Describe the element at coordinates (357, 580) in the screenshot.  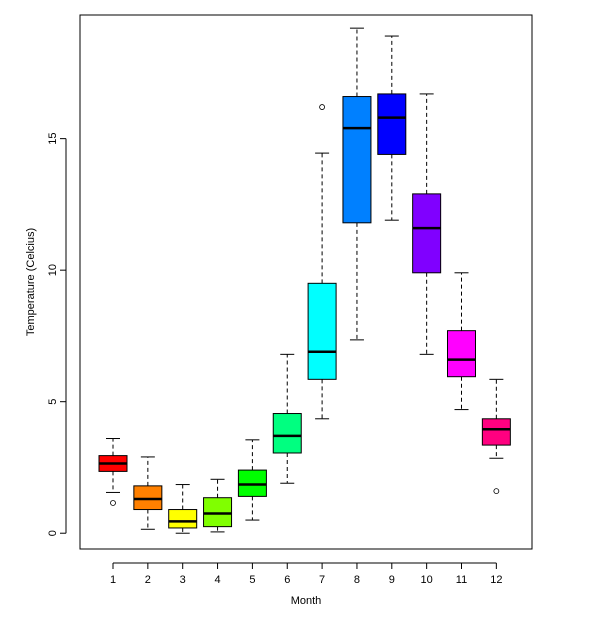
I see `x-tick-label: 8` at that location.